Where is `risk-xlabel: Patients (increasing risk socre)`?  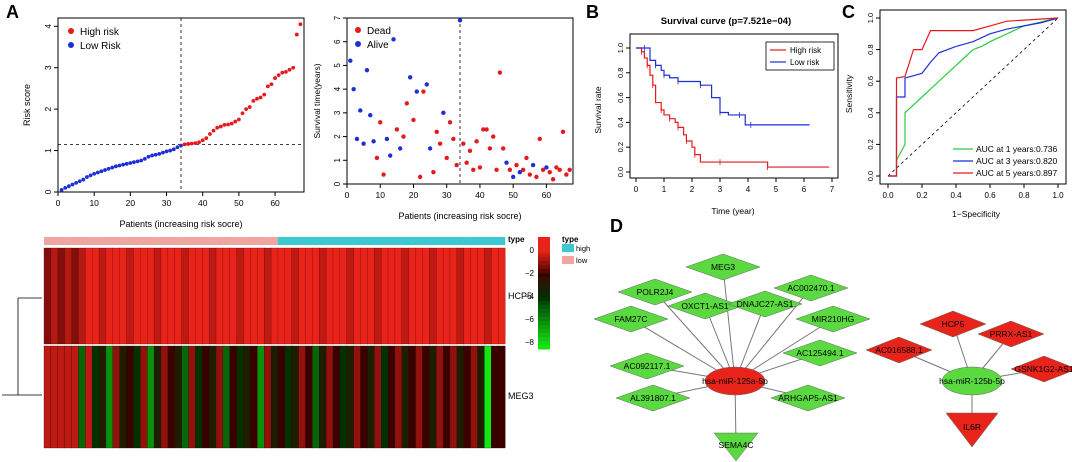 risk-xlabel: Patients (increasing risk socre) is located at coordinates (180, 224).